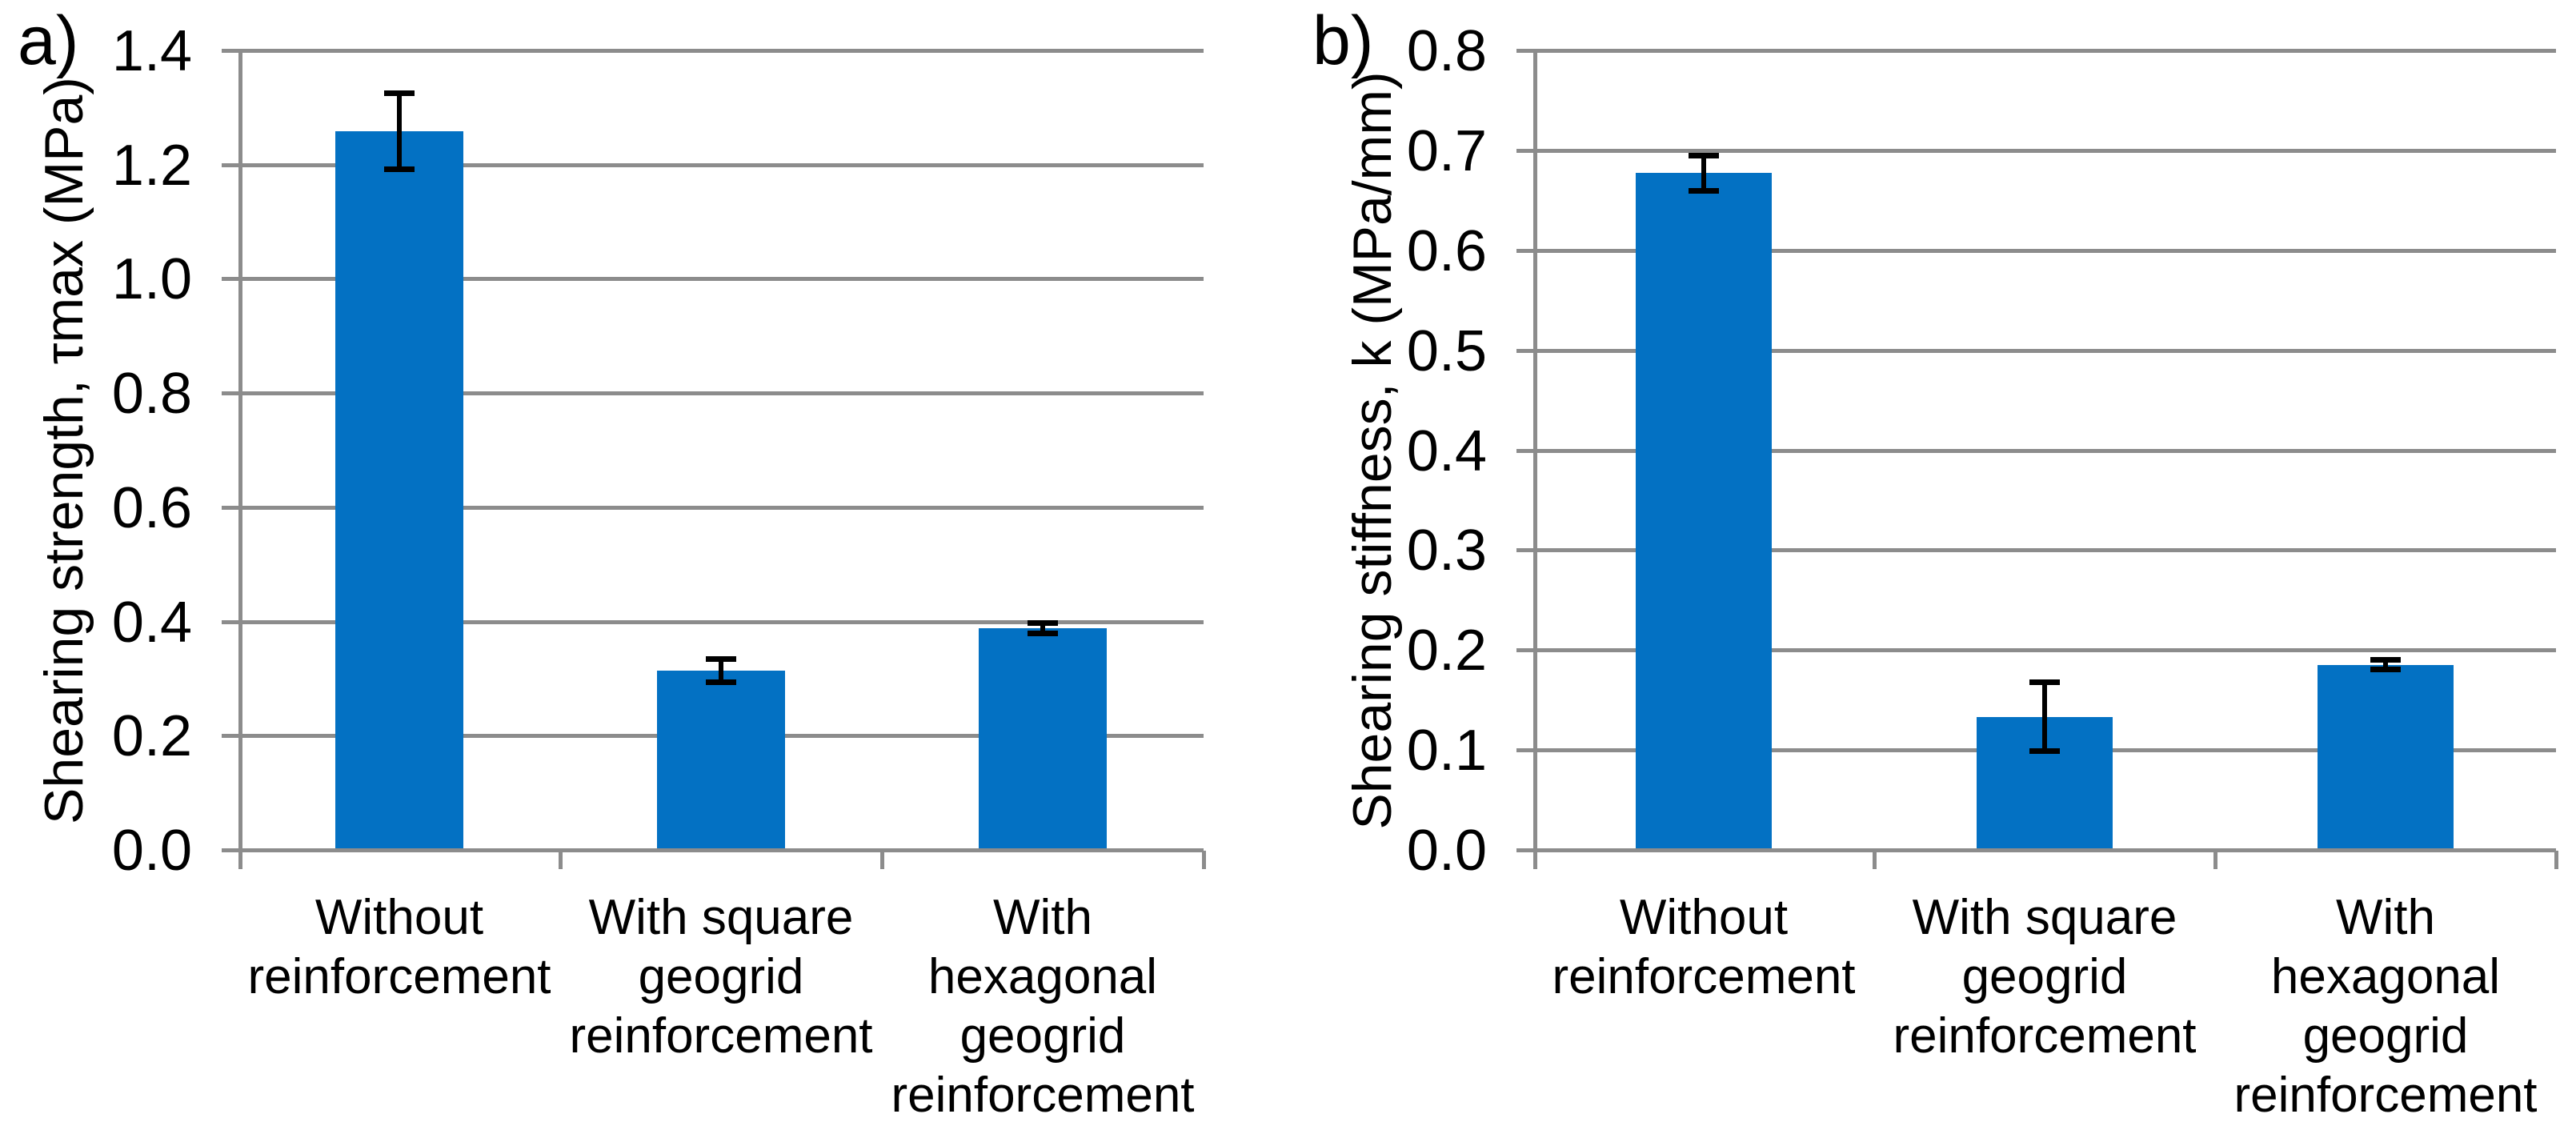 This screenshot has height=1122, width=2576. What do you see at coordinates (1446, 351) in the screenshot?
I see `y-tick-label: 0.5` at bounding box center [1446, 351].